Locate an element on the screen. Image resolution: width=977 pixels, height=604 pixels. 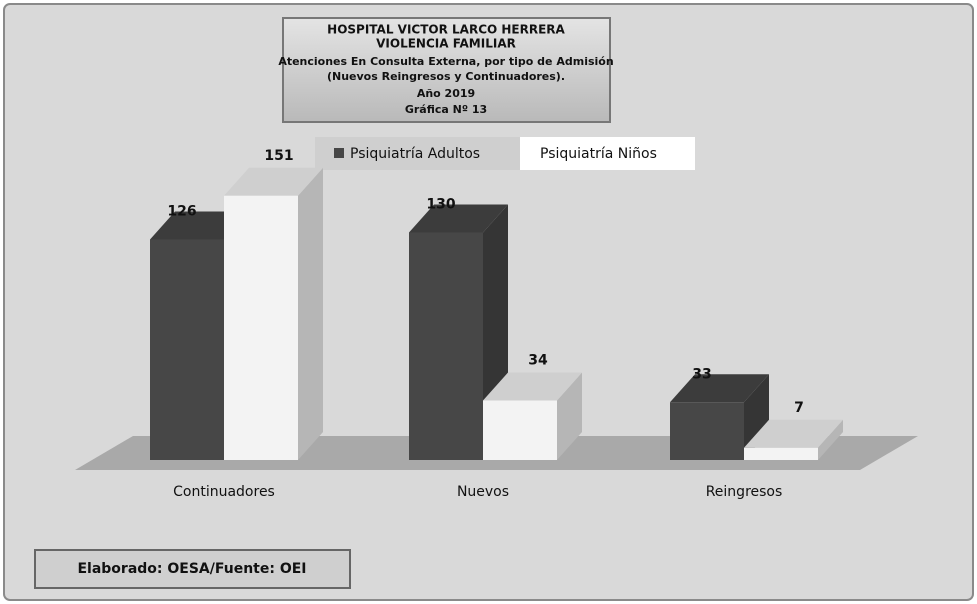
footer-box is located at coordinates (192, 569).